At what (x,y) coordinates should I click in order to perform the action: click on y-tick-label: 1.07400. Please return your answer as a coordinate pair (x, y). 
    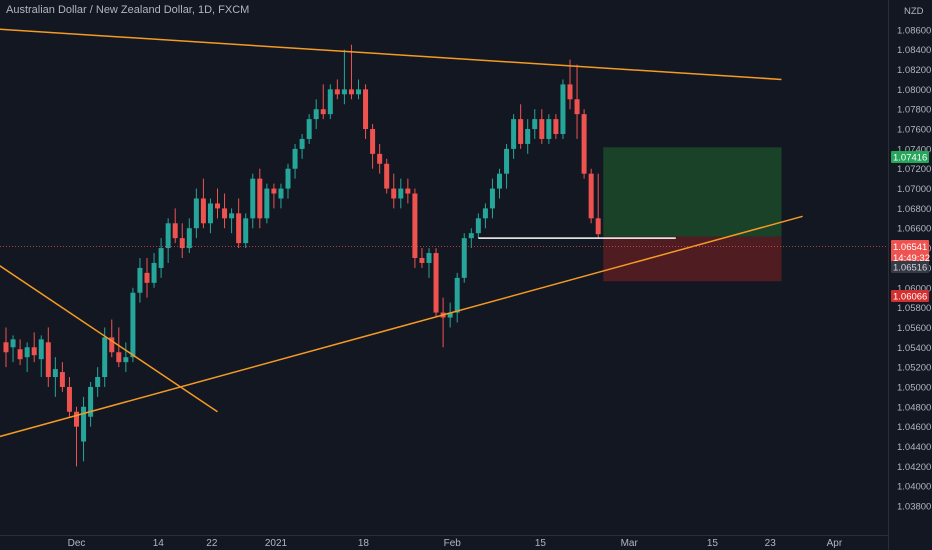
    Looking at the image, I should click on (914, 149).